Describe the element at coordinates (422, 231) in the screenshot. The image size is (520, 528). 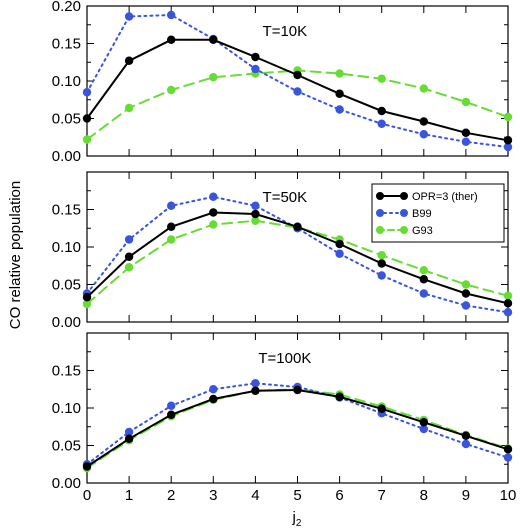
I see `legend-entry: G93` at that location.